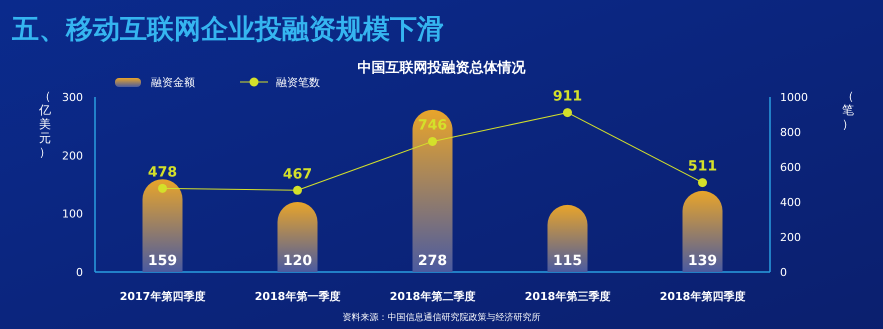 The height and width of the screenshot is (329, 883). What do you see at coordinates (442, 68) in the screenshot?
I see `chart-subtitle: 中国互联网投融资总体情况` at bounding box center [442, 68].